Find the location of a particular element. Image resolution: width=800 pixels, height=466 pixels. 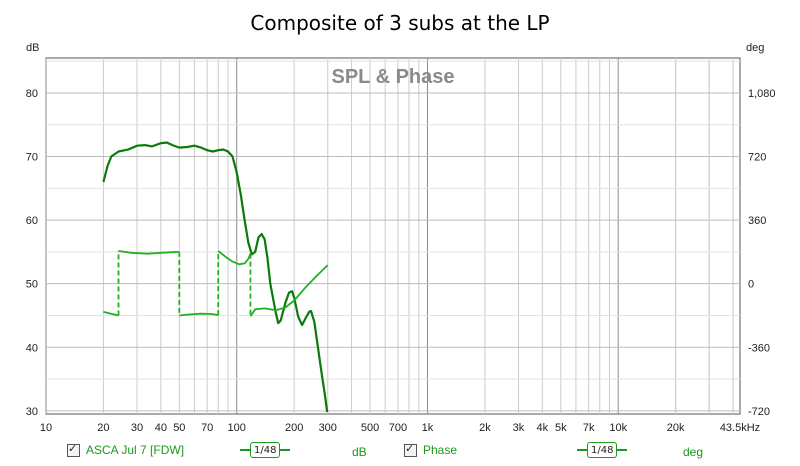

y-tick-left-1: 40 is located at coordinates (32, 348).